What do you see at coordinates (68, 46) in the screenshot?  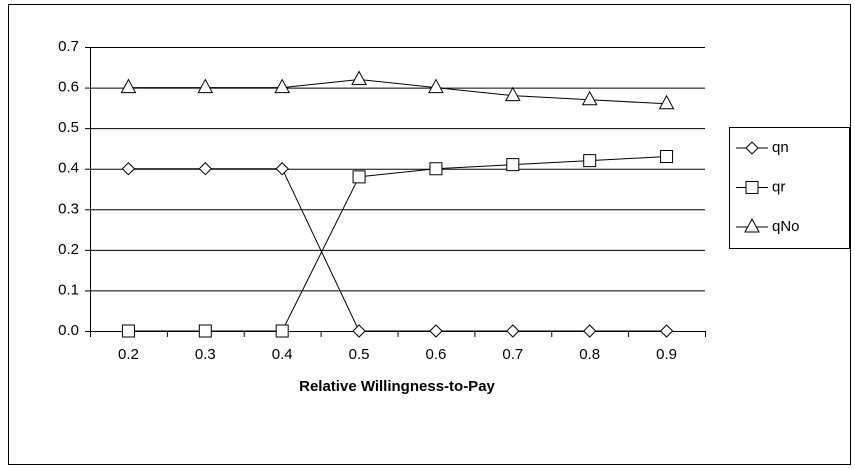 I see `y-tick-label: 0.7` at bounding box center [68, 46].